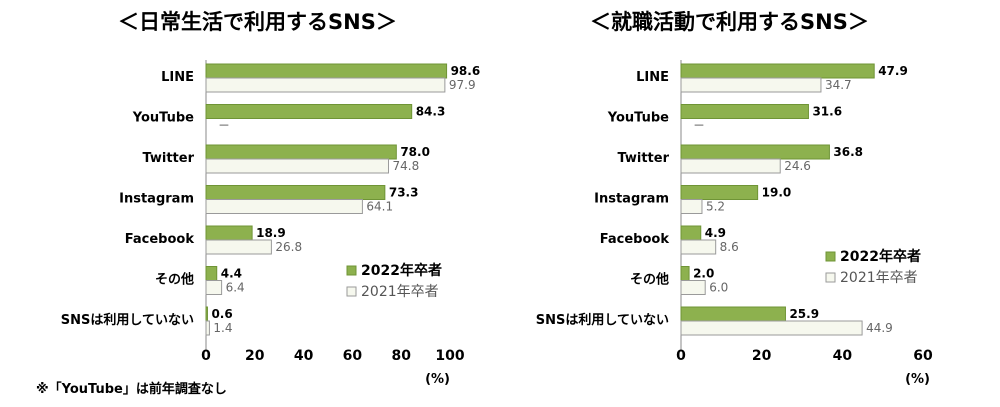  What do you see at coordinates (400, 292) in the screenshot?
I see `left-legend-label-2021: 2021年卒者` at bounding box center [400, 292].